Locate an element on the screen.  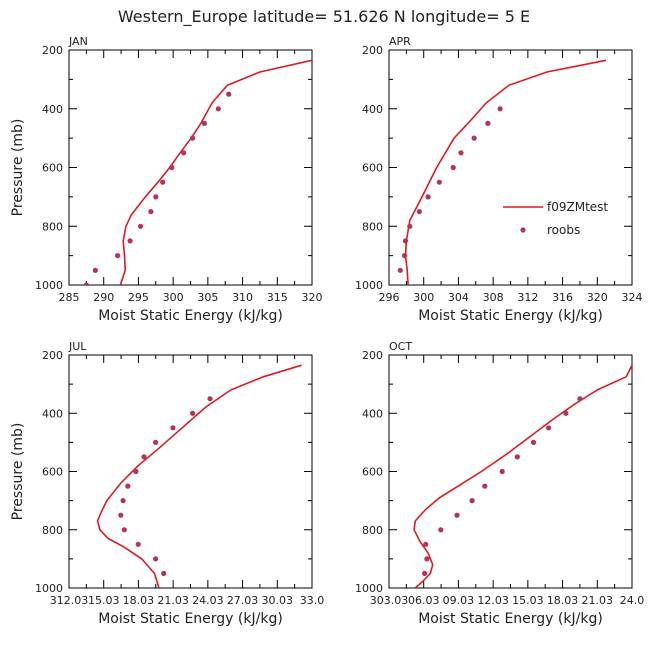
x-tick-label: 09.03 is located at coordinates (459, 600).